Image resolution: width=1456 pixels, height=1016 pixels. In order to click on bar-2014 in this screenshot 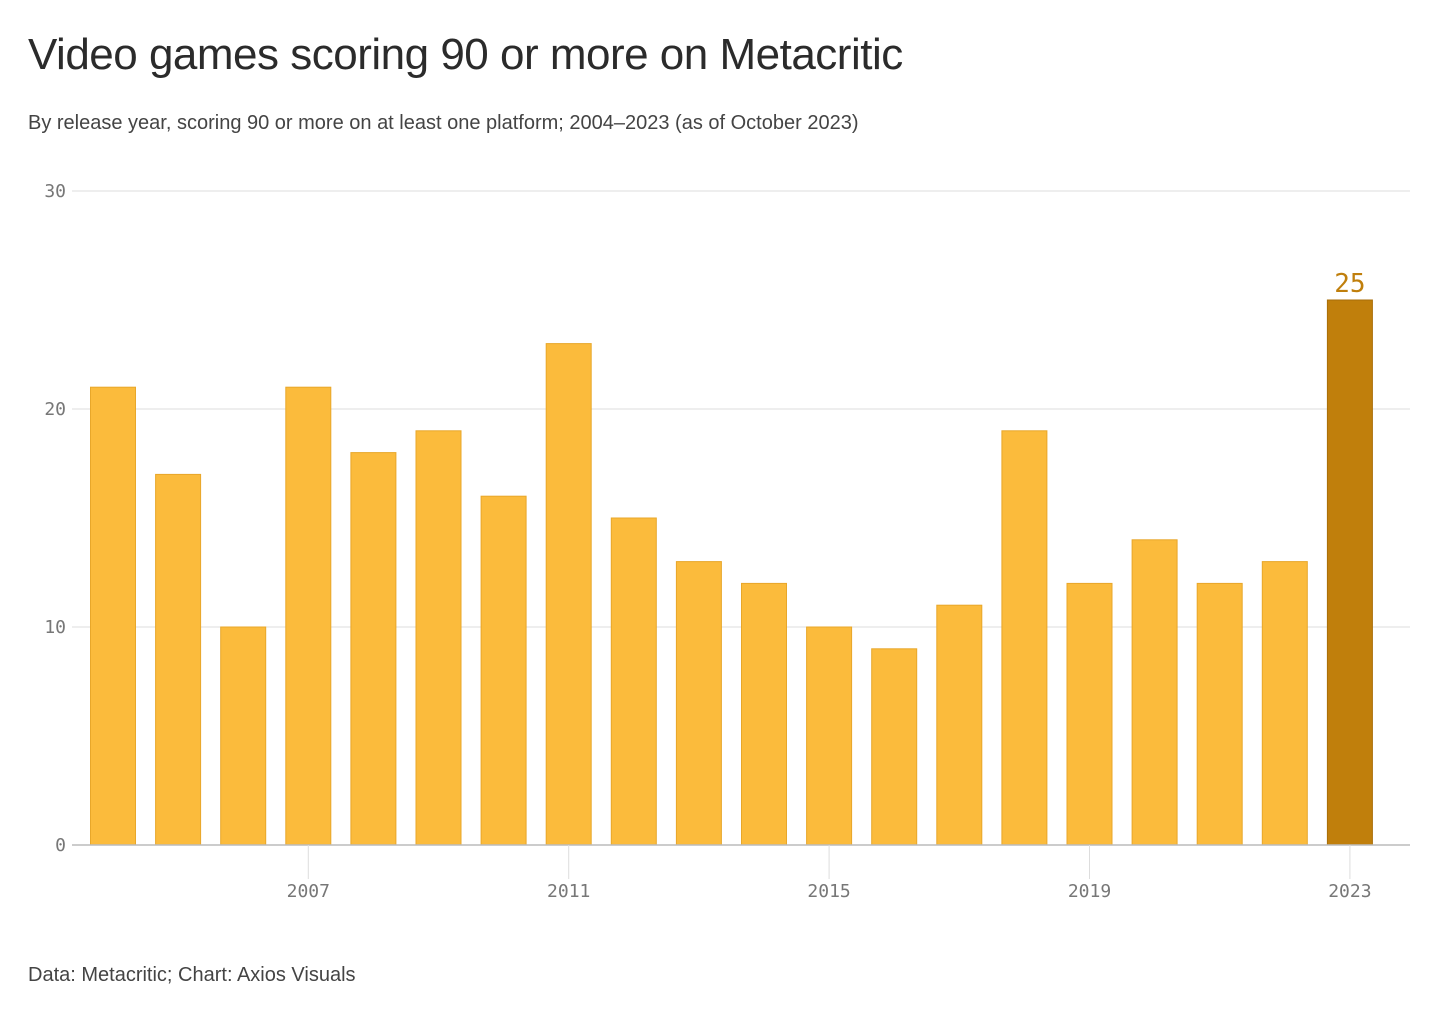, I will do `click(764, 714)`.